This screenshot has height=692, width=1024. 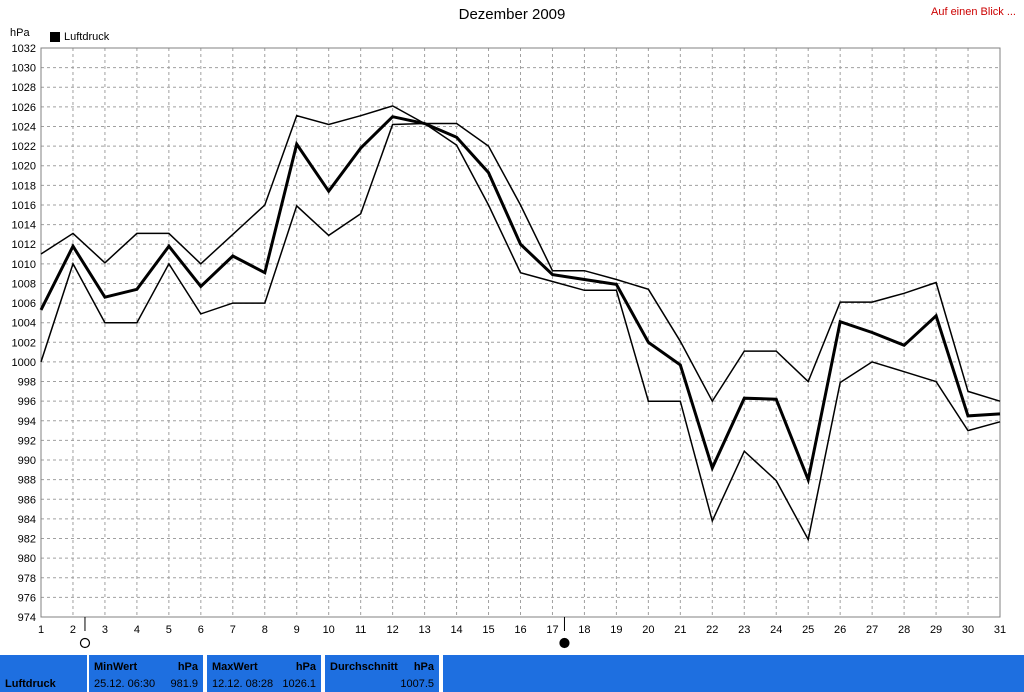 I want to click on markers, so click(x=324, y=633).